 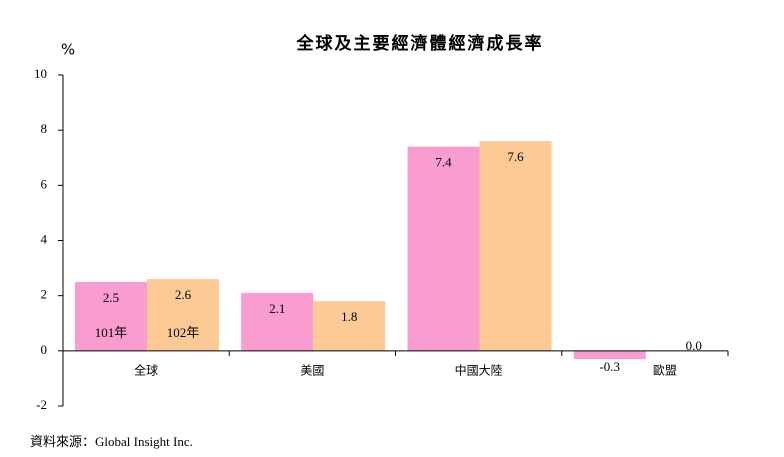 What do you see at coordinates (443, 162) in the screenshot?
I see `value-label: 7.4` at bounding box center [443, 162].